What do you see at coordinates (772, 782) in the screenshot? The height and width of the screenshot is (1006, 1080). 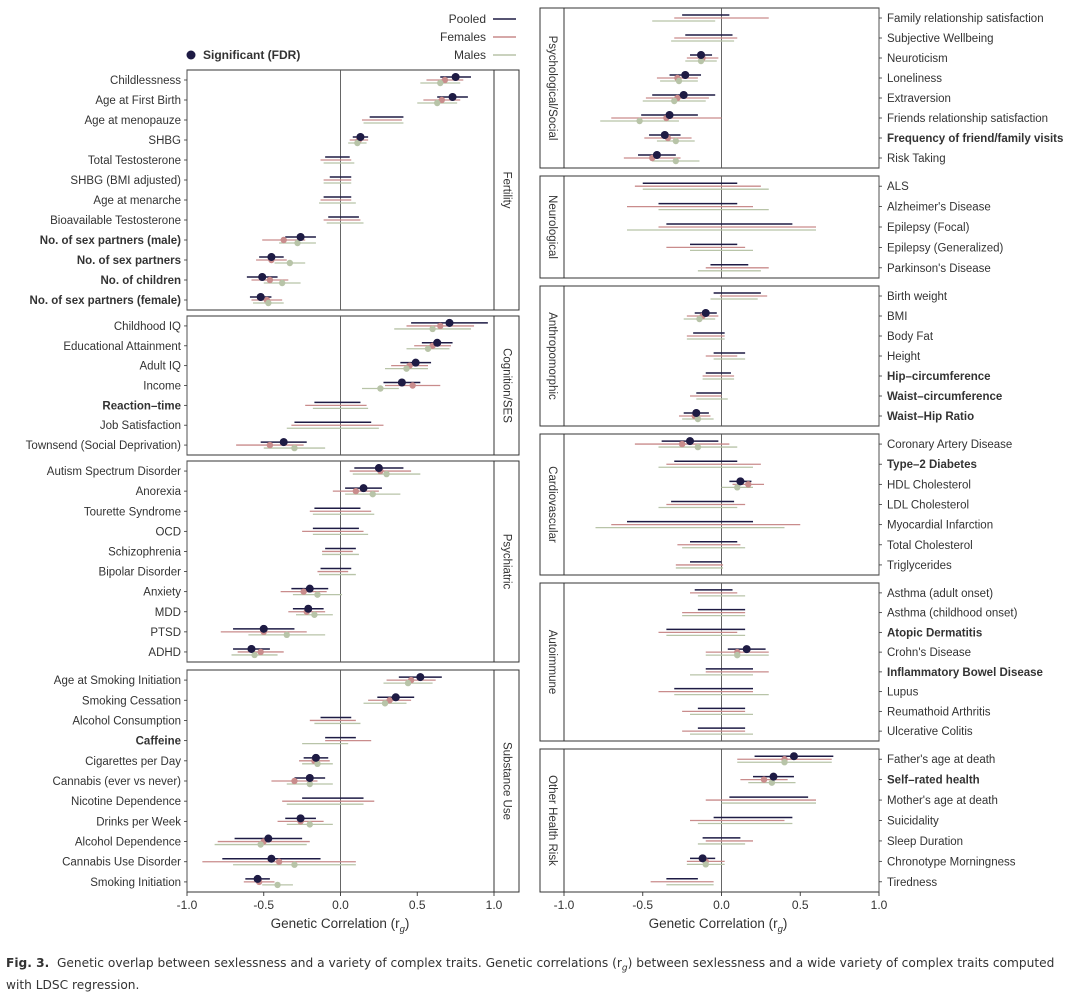 I see `point-males-self-rated-health` at bounding box center [772, 782].